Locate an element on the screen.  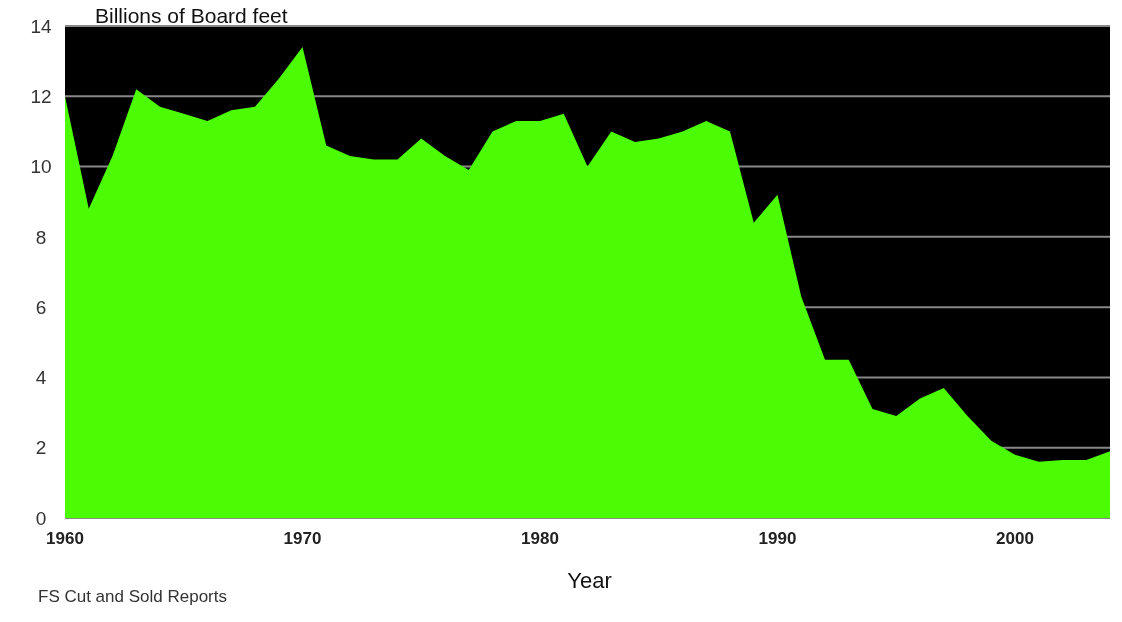
x-tick-label: 2000 is located at coordinates (1015, 538).